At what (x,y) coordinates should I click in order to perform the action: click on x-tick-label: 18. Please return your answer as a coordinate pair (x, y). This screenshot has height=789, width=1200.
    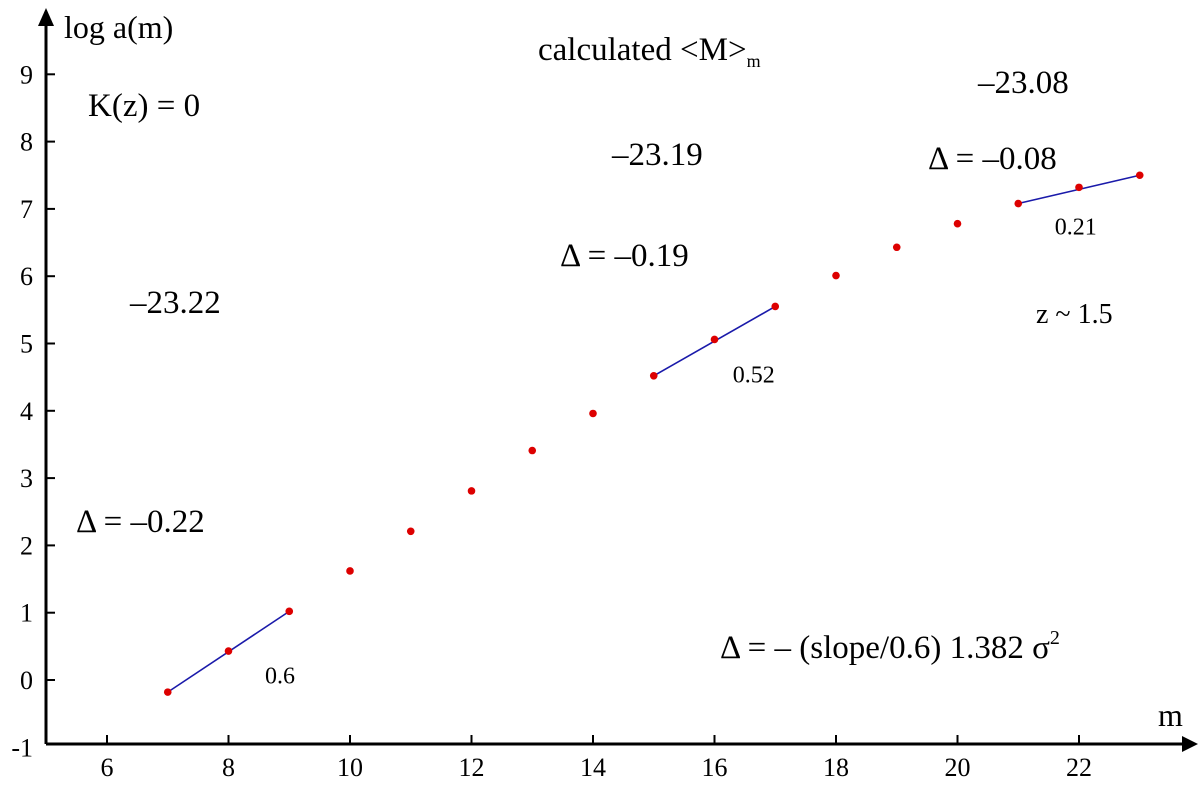
    Looking at the image, I should click on (836, 767).